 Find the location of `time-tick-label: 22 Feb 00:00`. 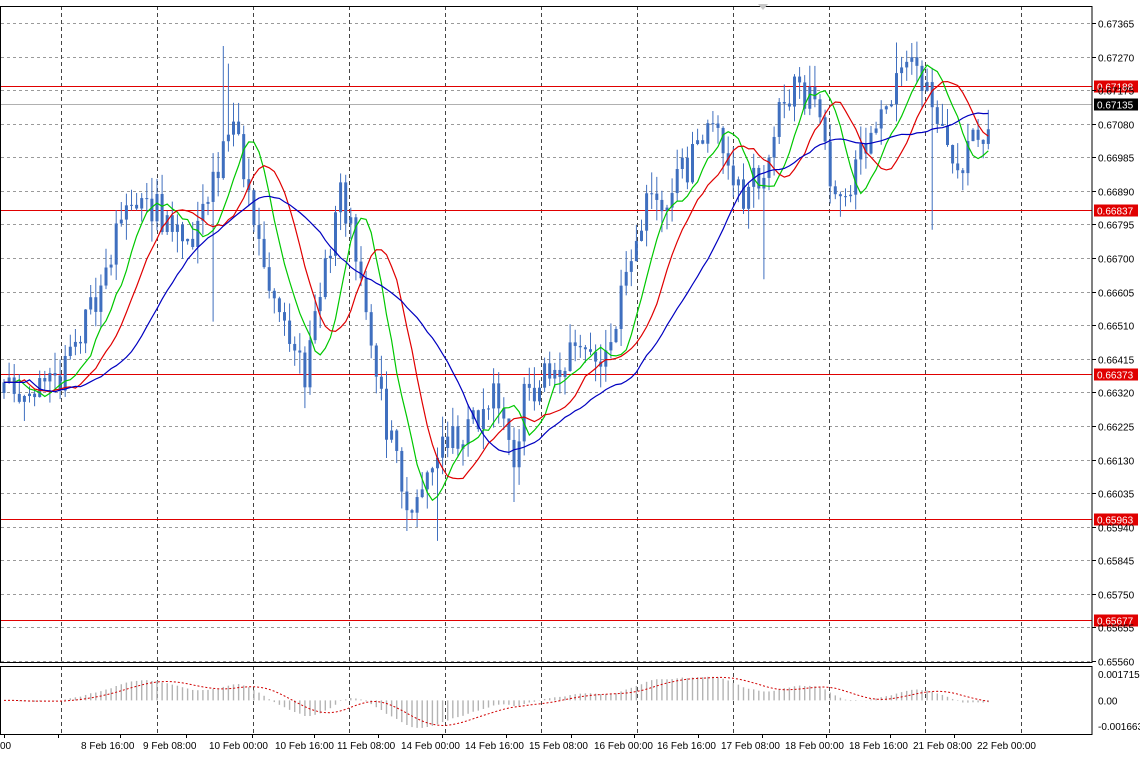

time-tick-label: 22 Feb 00:00 is located at coordinates (1006, 746).